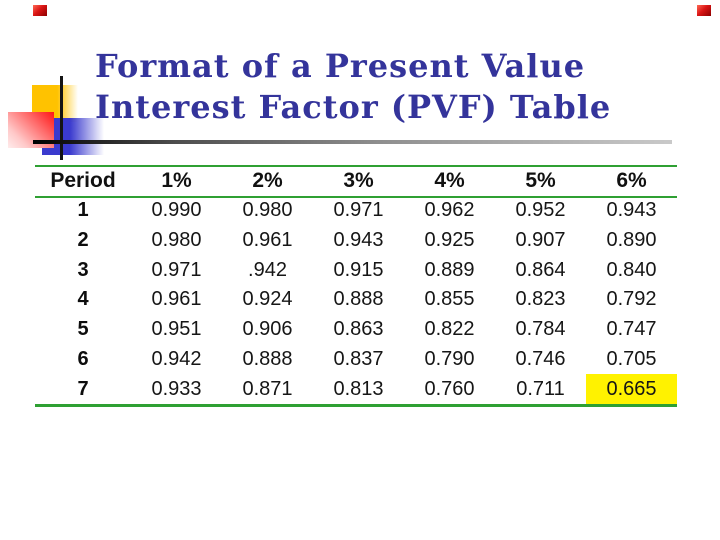 This screenshot has width=720, height=540. What do you see at coordinates (267, 269) in the screenshot?
I see `table-cell: .942` at bounding box center [267, 269].